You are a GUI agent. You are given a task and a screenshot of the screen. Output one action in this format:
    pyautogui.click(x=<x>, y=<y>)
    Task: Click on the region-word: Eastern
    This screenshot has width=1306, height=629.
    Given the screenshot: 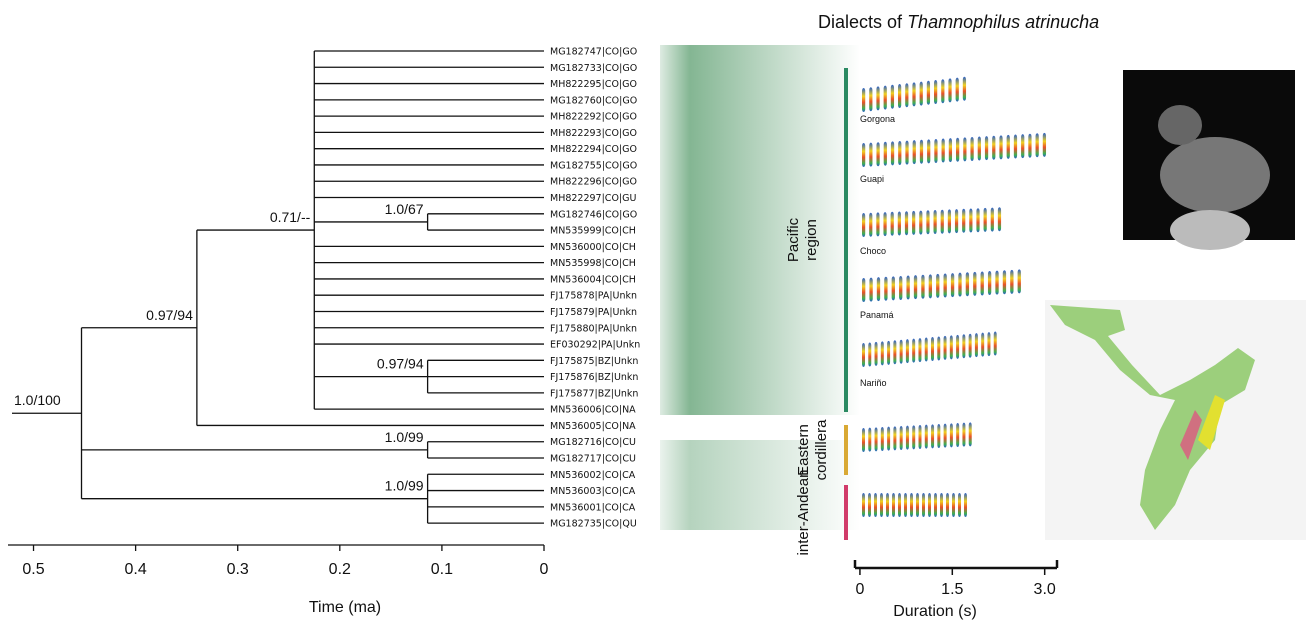 What is the action you would take?
    pyautogui.click(x=803, y=450)
    